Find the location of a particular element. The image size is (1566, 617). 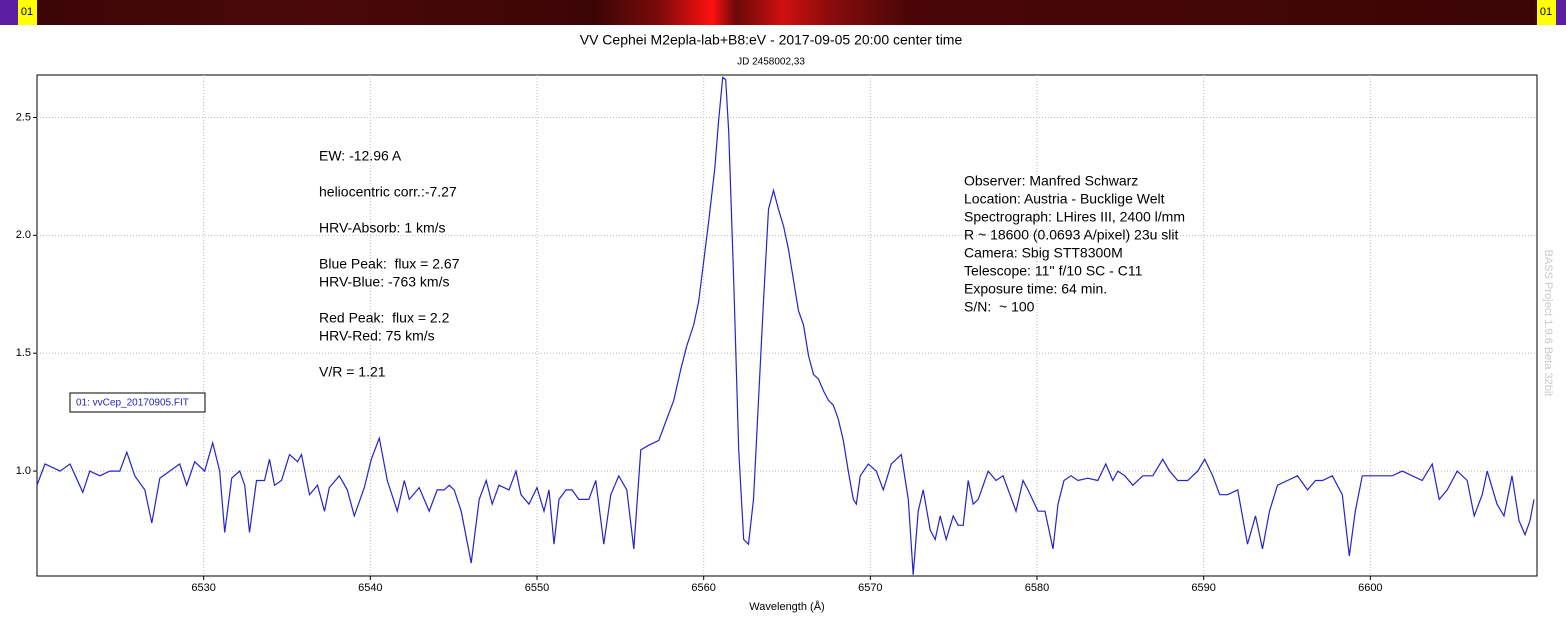

x-tick-label: 6570 is located at coordinates (870, 588).